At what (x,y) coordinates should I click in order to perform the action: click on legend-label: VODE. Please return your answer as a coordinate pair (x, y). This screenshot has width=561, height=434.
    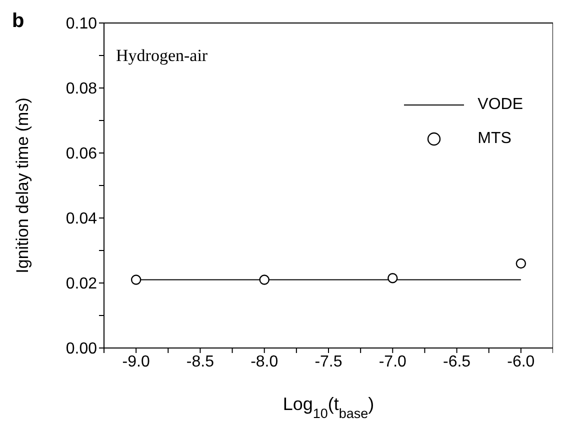
    Looking at the image, I should click on (500, 105).